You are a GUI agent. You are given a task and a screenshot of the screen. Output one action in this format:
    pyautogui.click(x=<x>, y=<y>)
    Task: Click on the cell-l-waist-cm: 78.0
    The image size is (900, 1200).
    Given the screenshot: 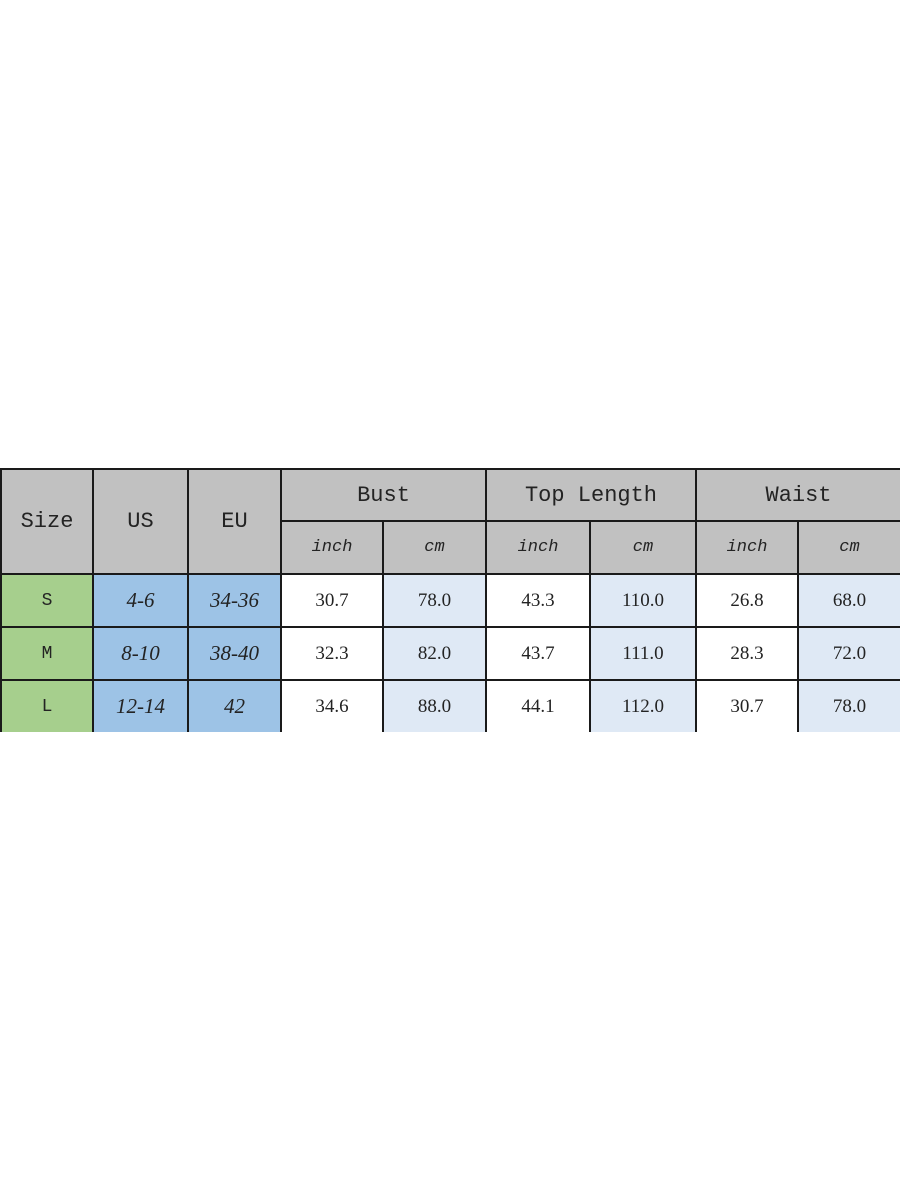 What is the action you would take?
    pyautogui.click(x=848, y=705)
    